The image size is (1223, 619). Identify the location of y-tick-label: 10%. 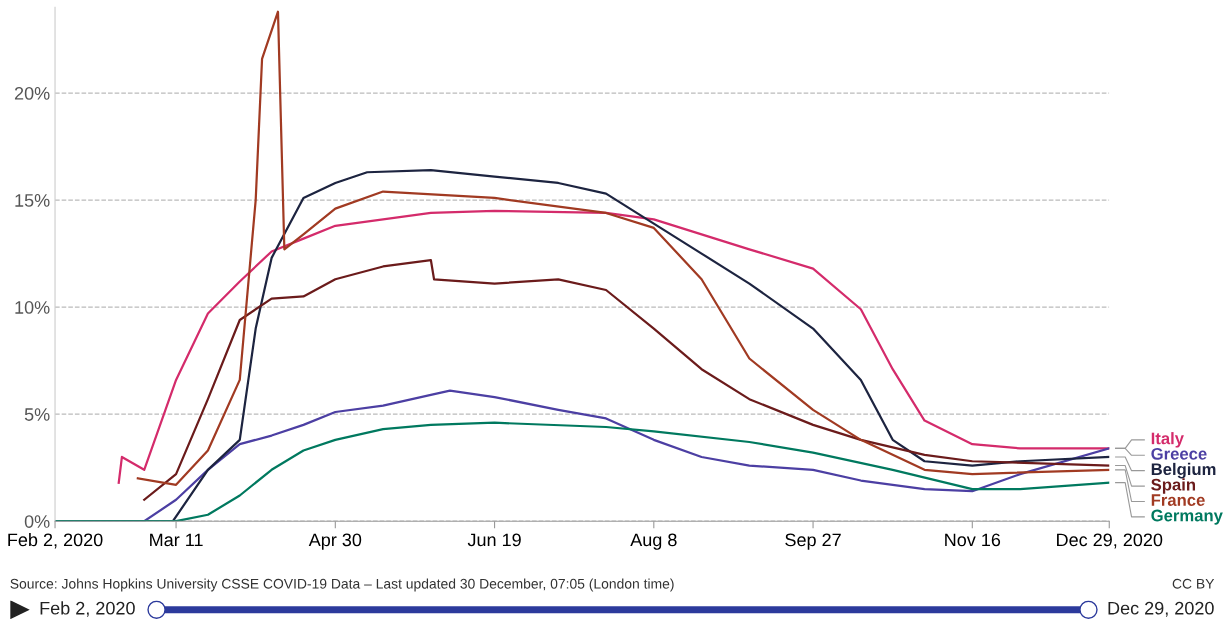
(32, 307).